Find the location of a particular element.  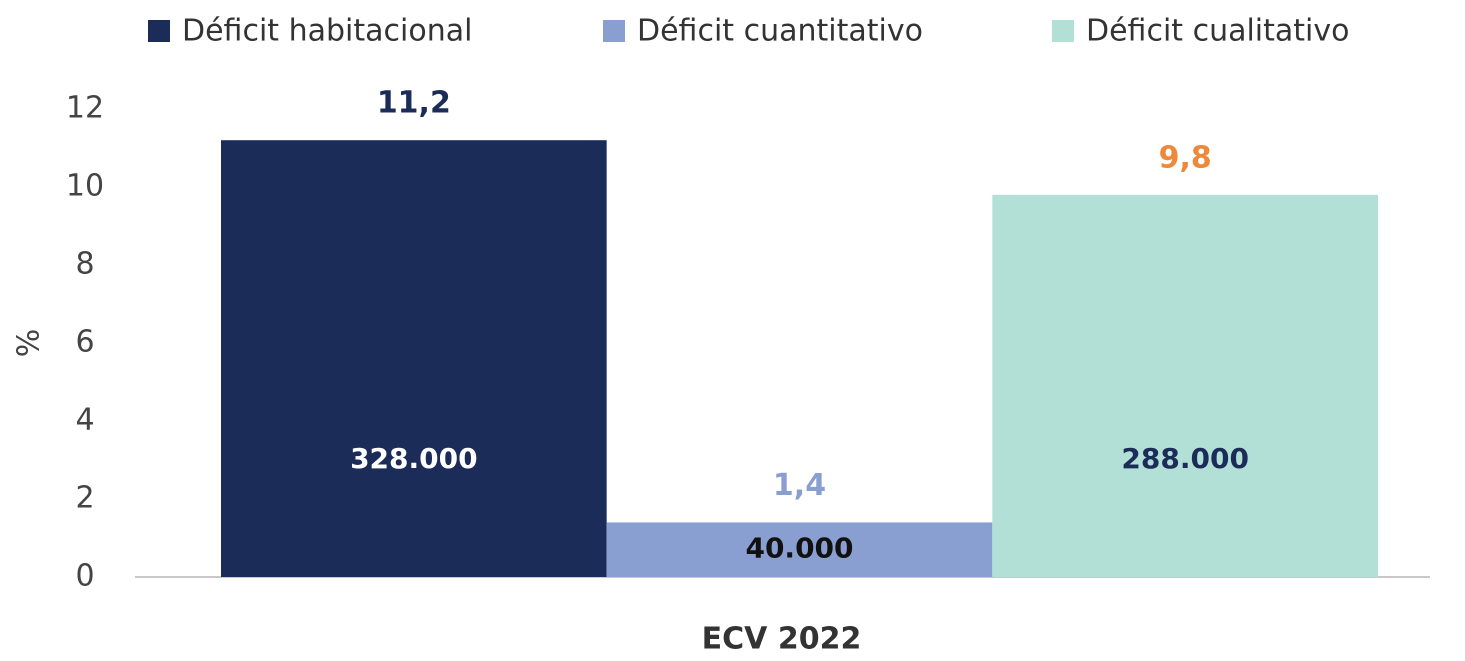

legend-label: Déficit cuantitativo is located at coordinates (780, 31).